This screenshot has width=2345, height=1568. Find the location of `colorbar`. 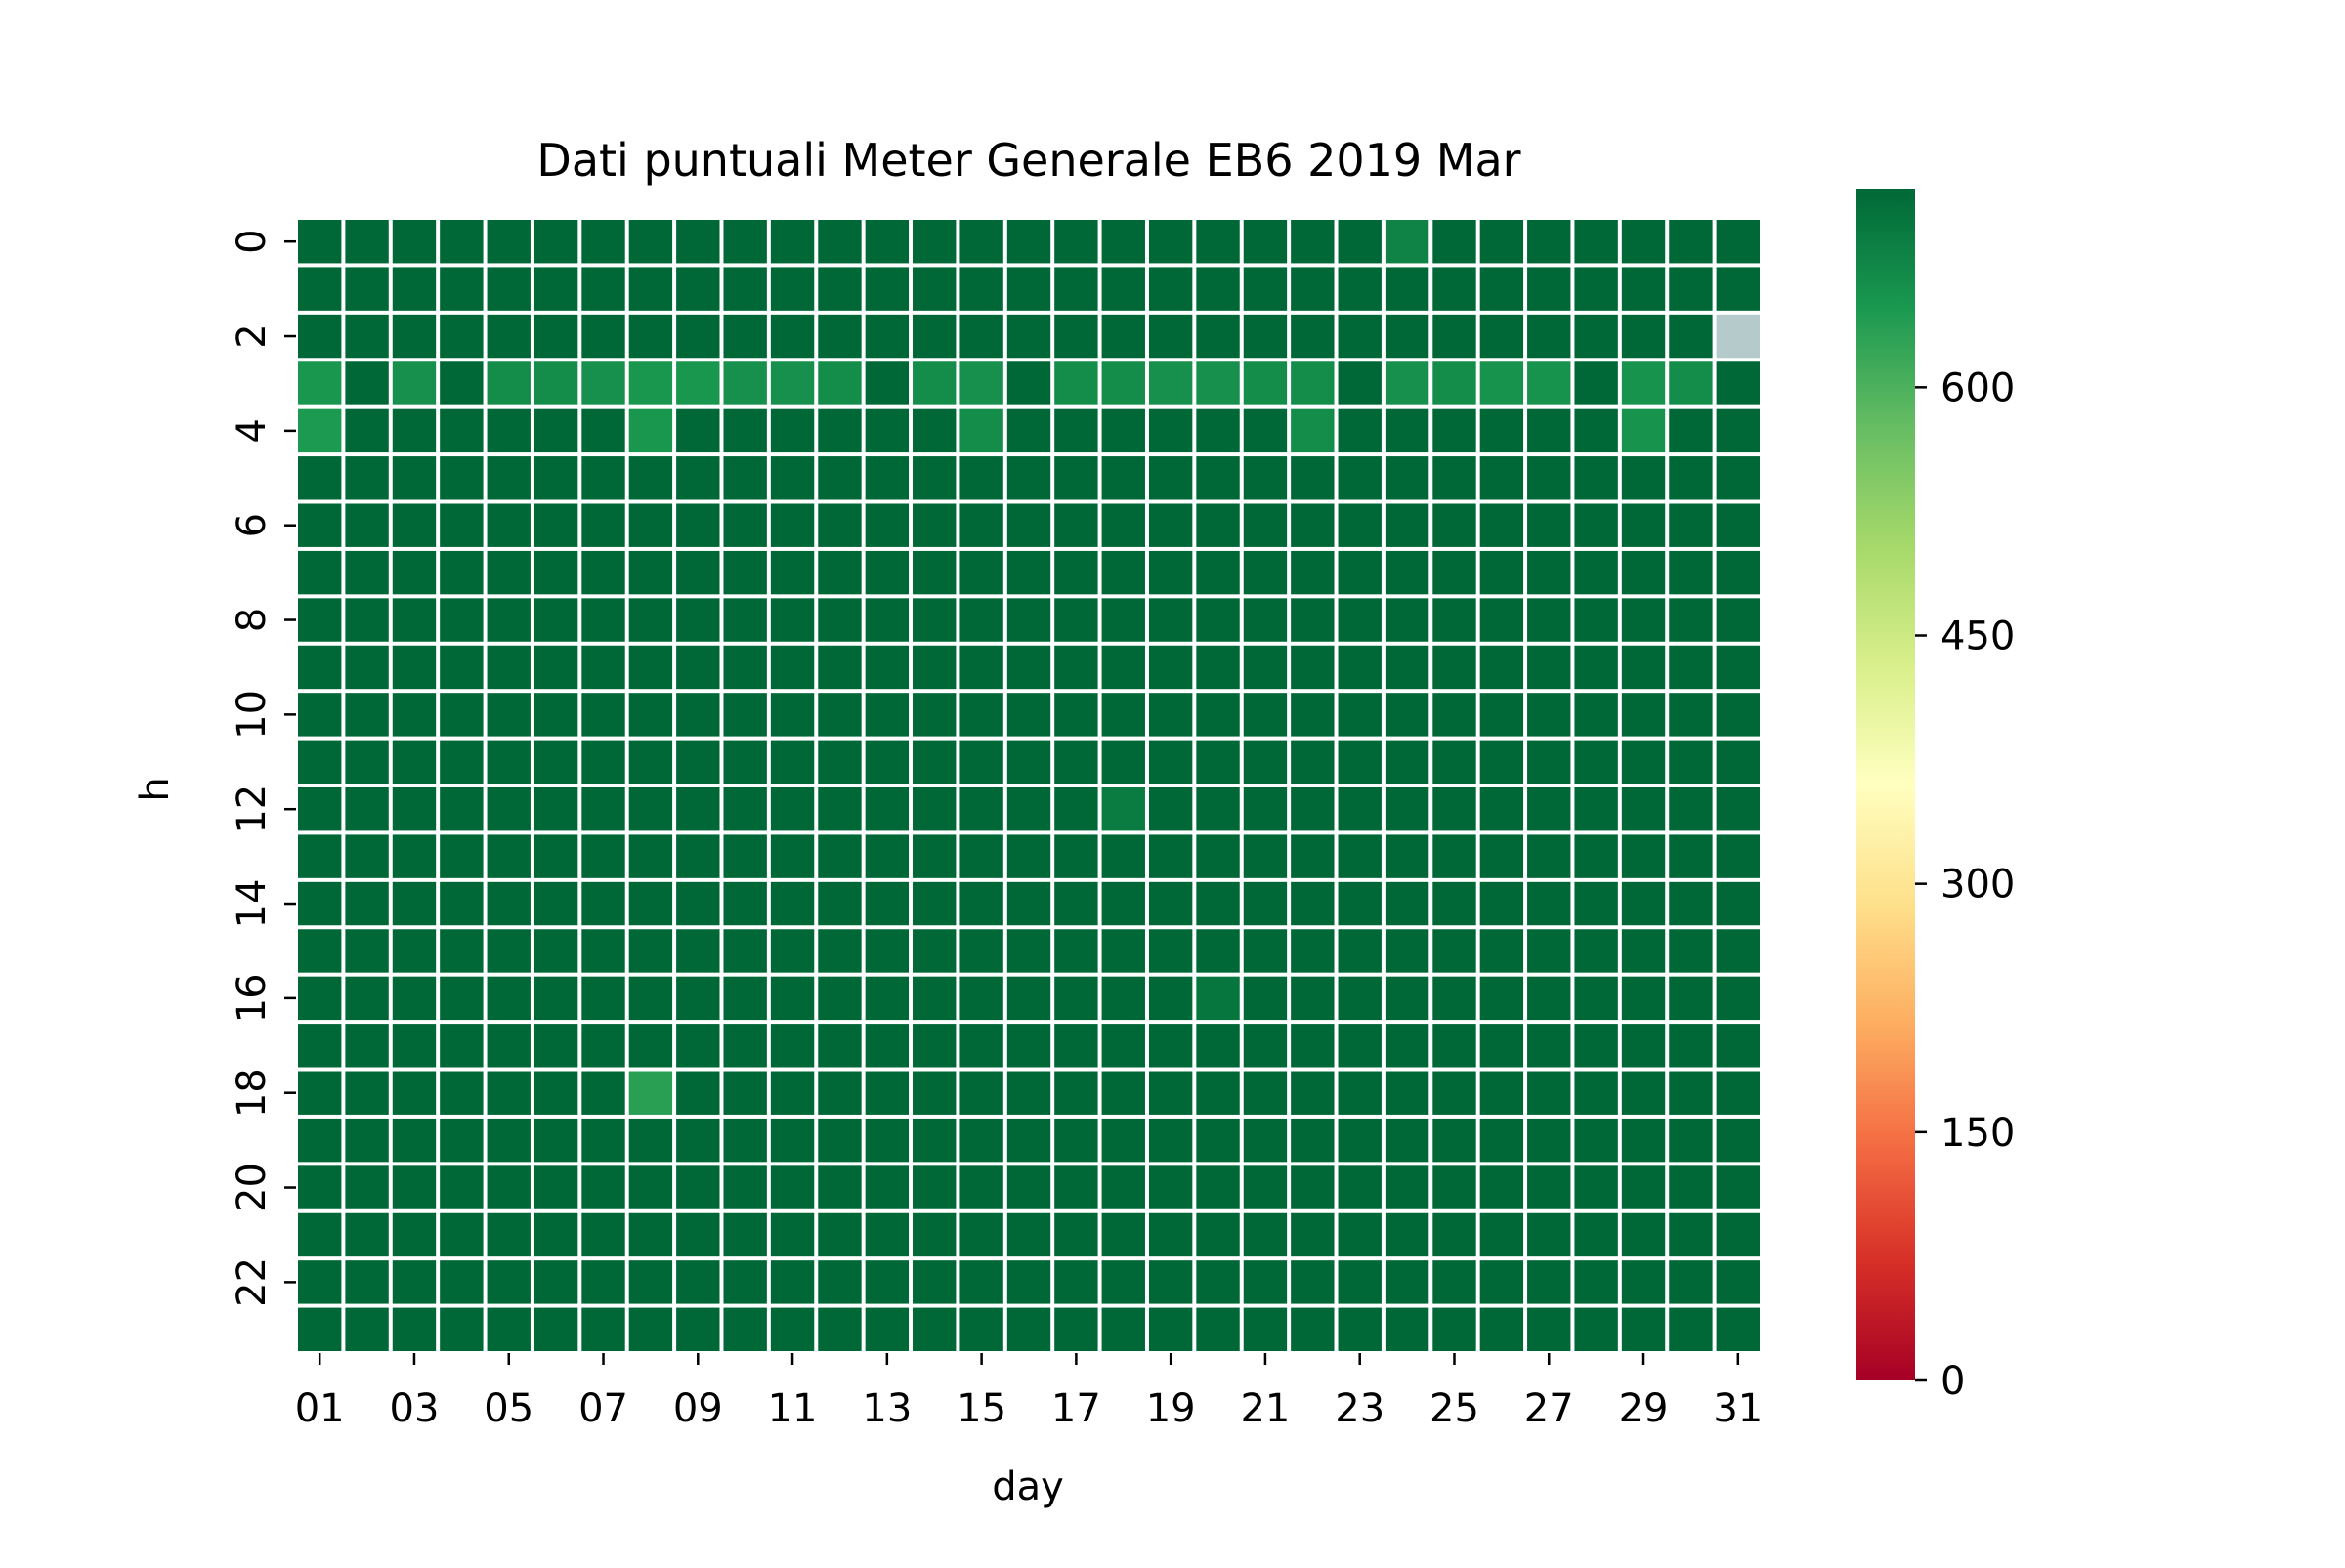

colorbar is located at coordinates (1885, 784).